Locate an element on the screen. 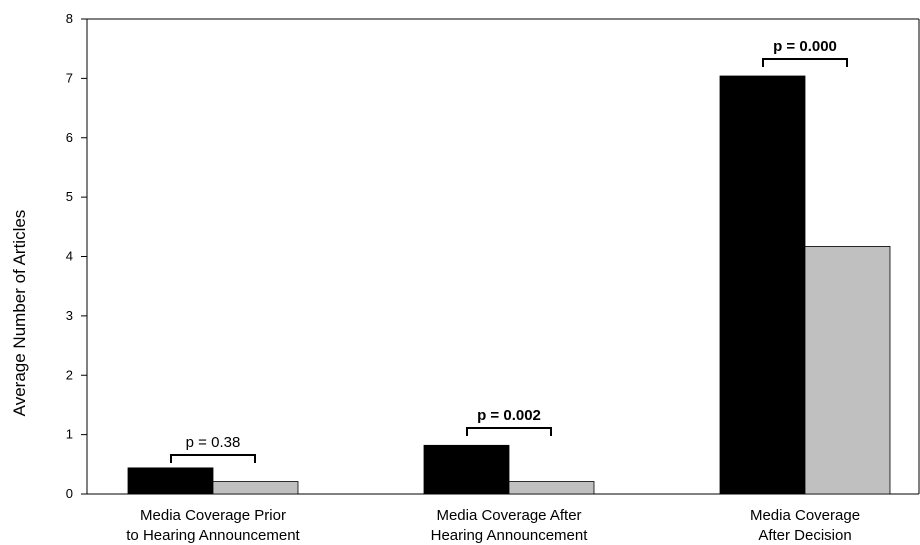  y-tick-label: 8 is located at coordinates (69, 18).